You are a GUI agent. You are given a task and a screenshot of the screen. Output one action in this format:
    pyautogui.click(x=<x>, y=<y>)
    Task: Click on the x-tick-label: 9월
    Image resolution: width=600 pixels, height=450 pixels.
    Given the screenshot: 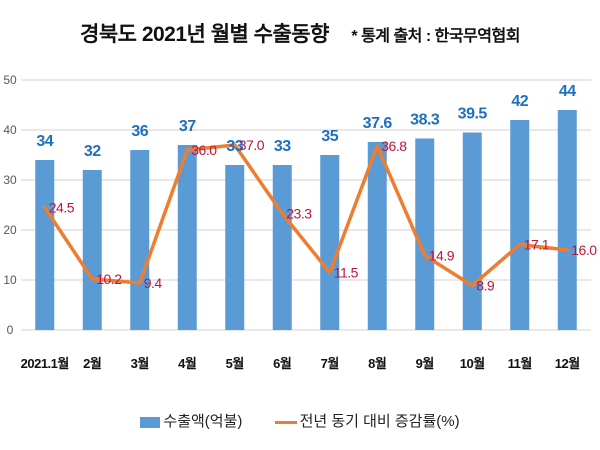 What is the action you would take?
    pyautogui.click(x=425, y=363)
    